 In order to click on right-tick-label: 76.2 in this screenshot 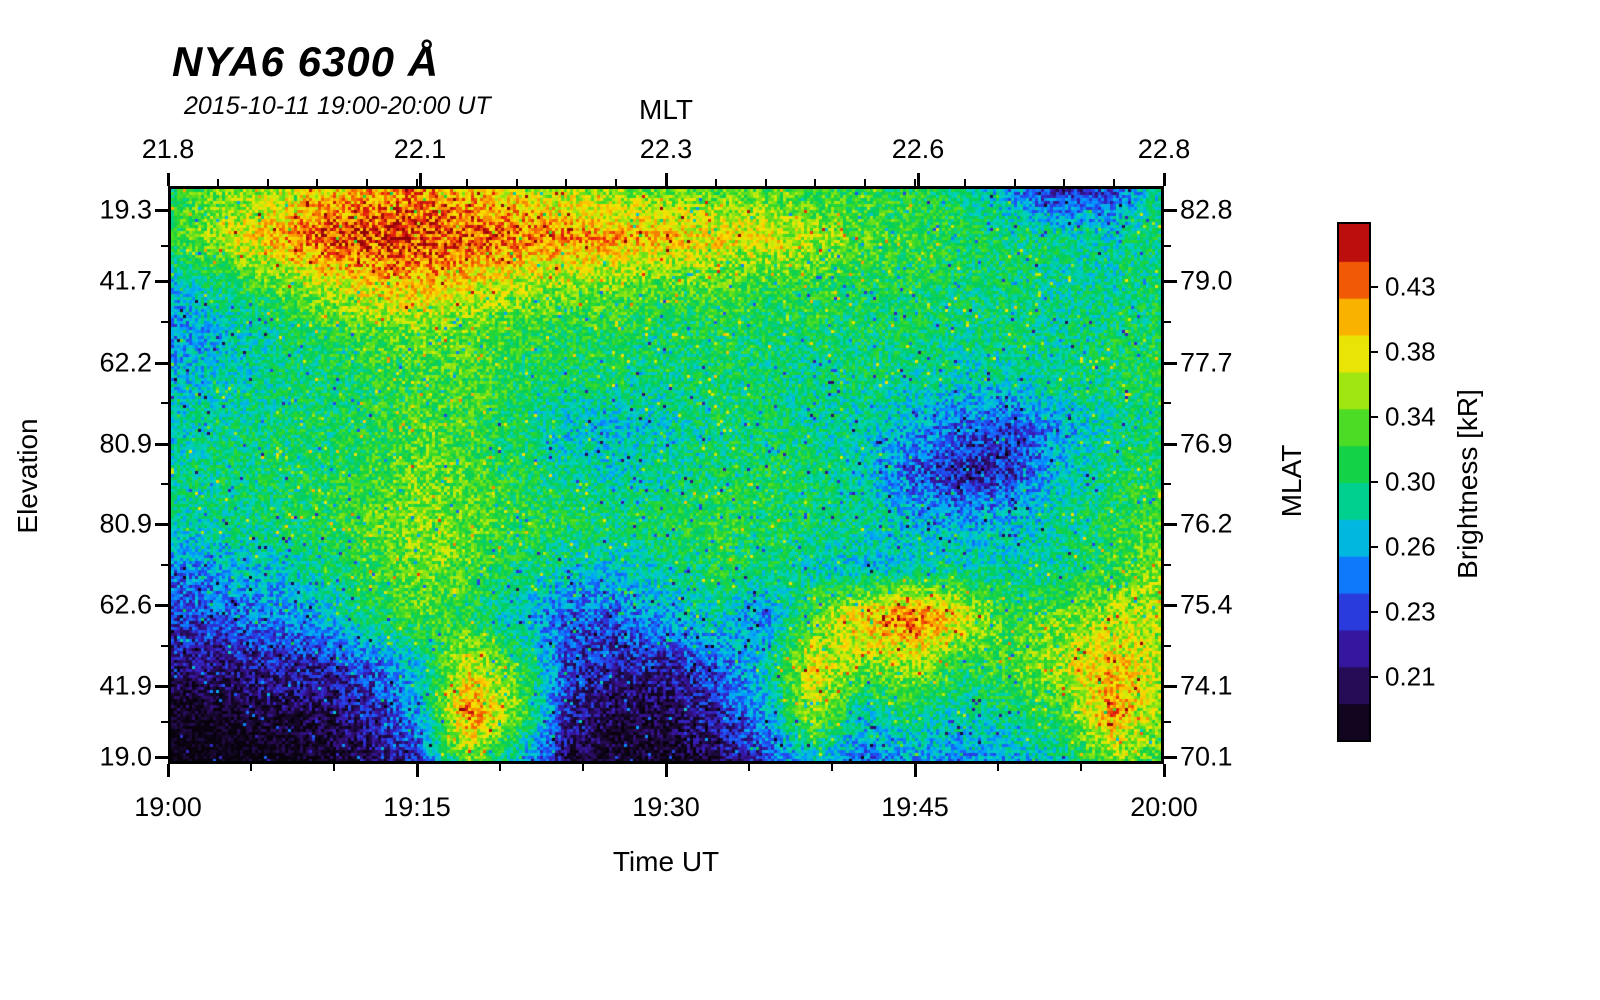, I will do `click(1206, 523)`.